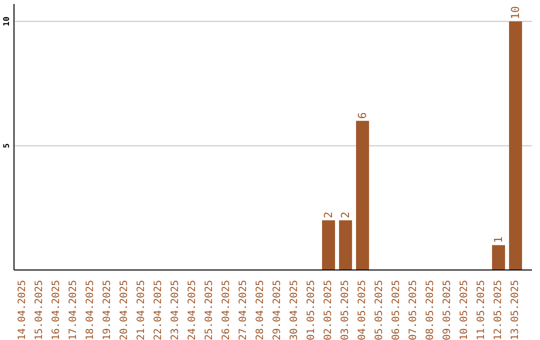 The height and width of the screenshot is (340, 540). Describe the element at coordinates (379, 310) in the screenshot. I see `x-tick-label: 05.05.2025` at that location.